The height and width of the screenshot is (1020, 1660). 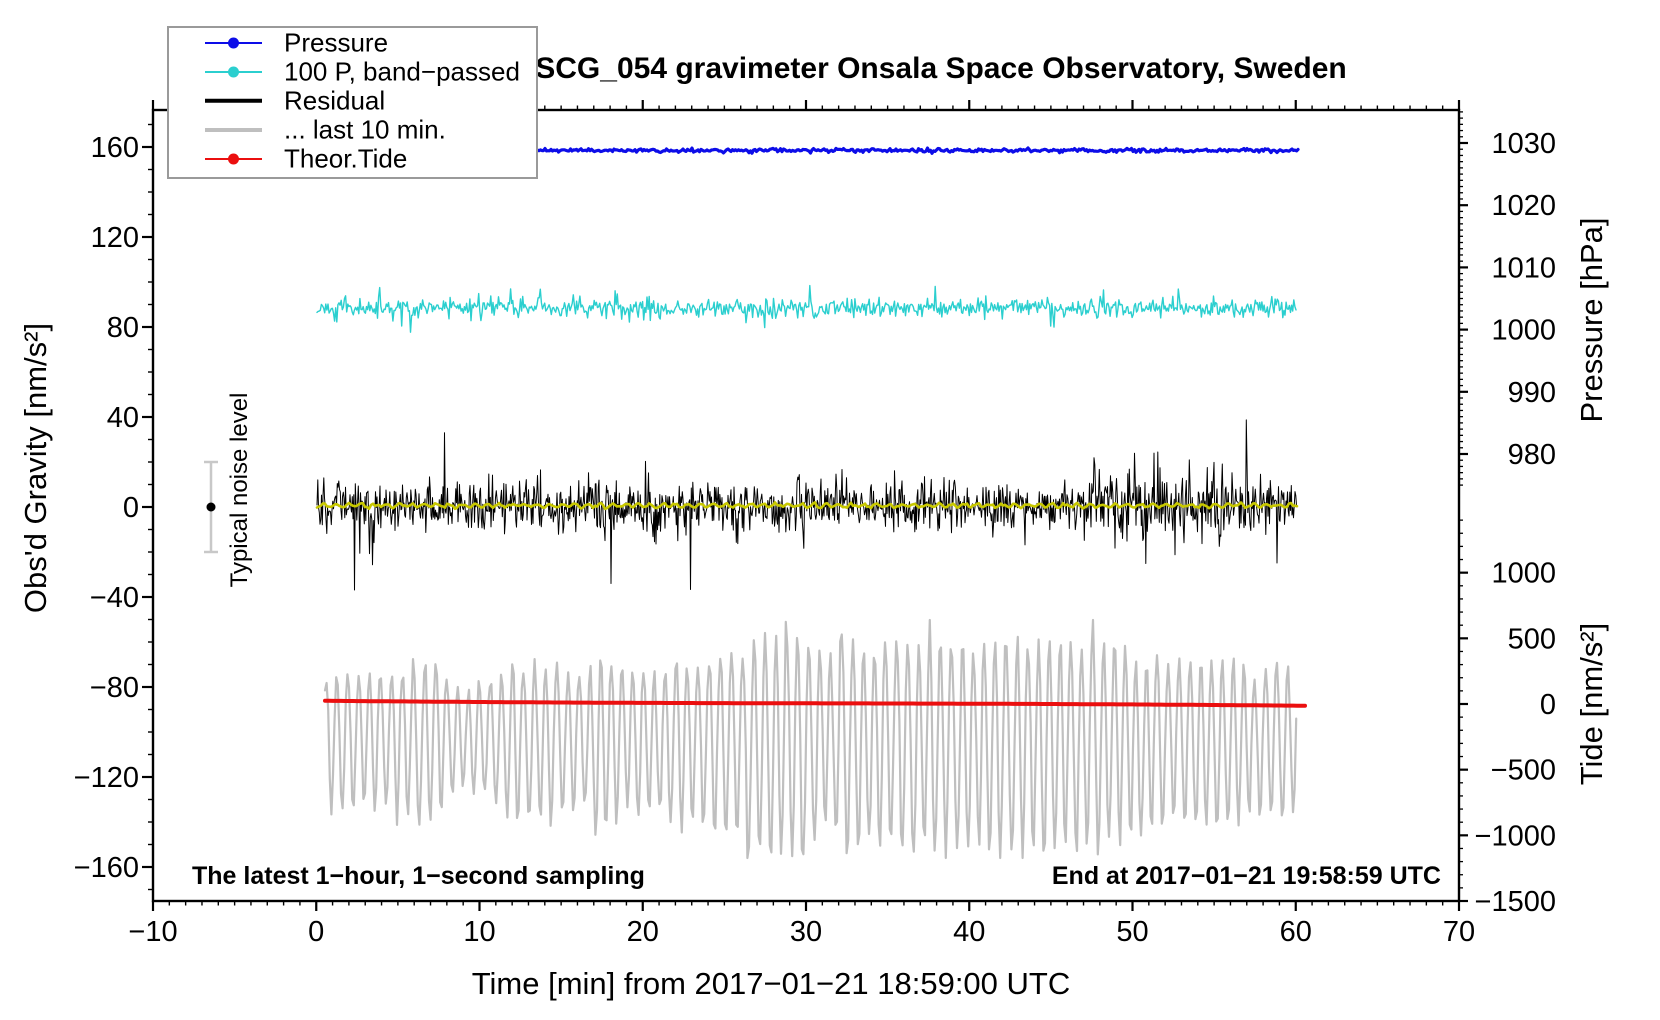 What do you see at coordinates (643, 932) in the screenshot?
I see `svg-text: 20` at bounding box center [643, 932].